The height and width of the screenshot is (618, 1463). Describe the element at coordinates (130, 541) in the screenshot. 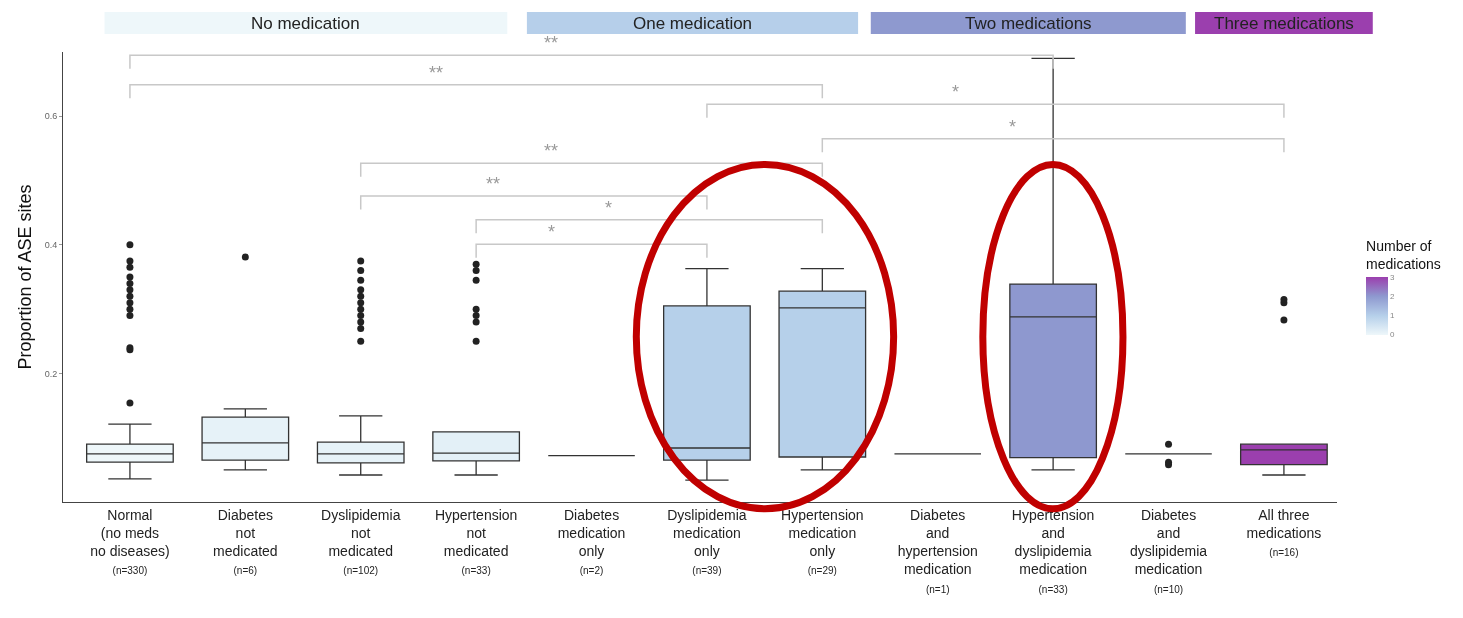

I see `x-tick-label: Normal (no meds no diseases) (n=330)` at that location.